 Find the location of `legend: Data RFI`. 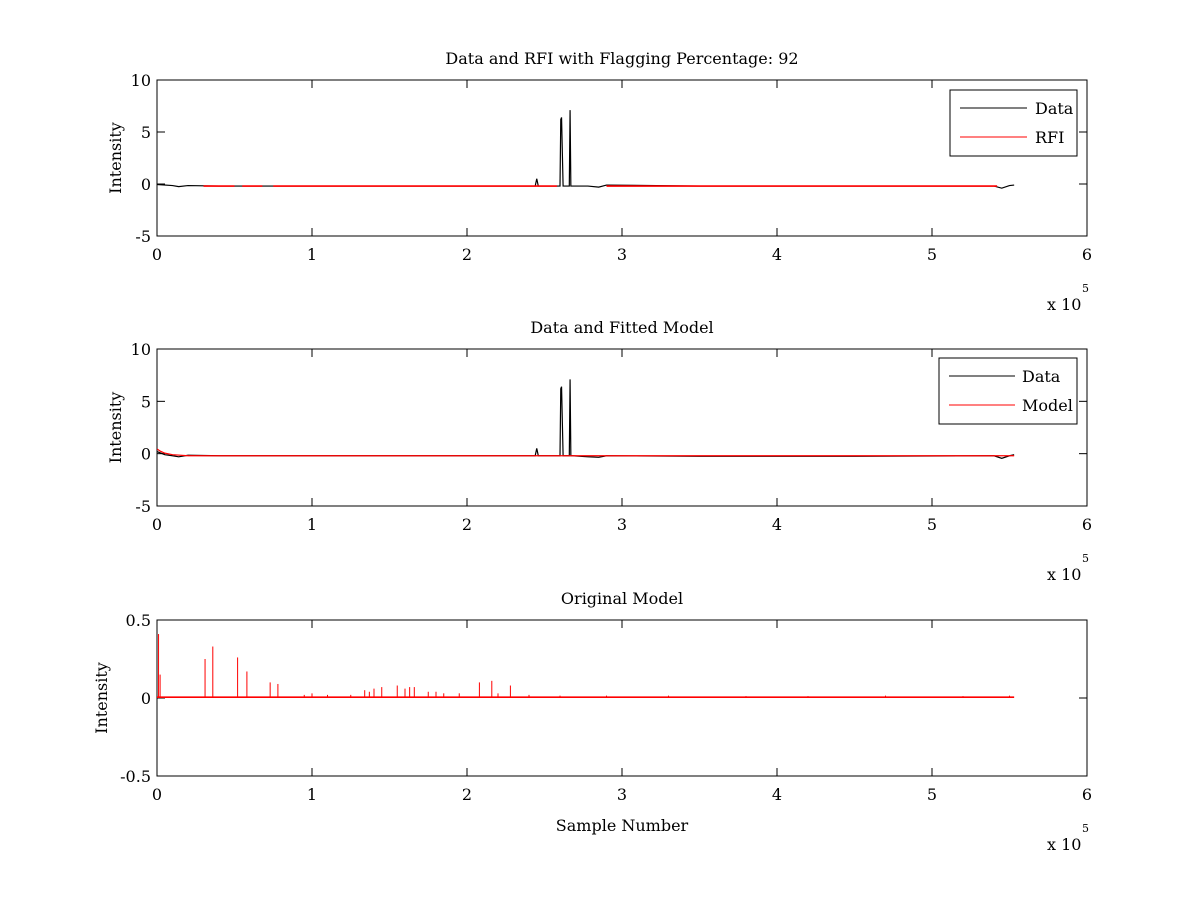

legend: Data RFI is located at coordinates (1013, 123).